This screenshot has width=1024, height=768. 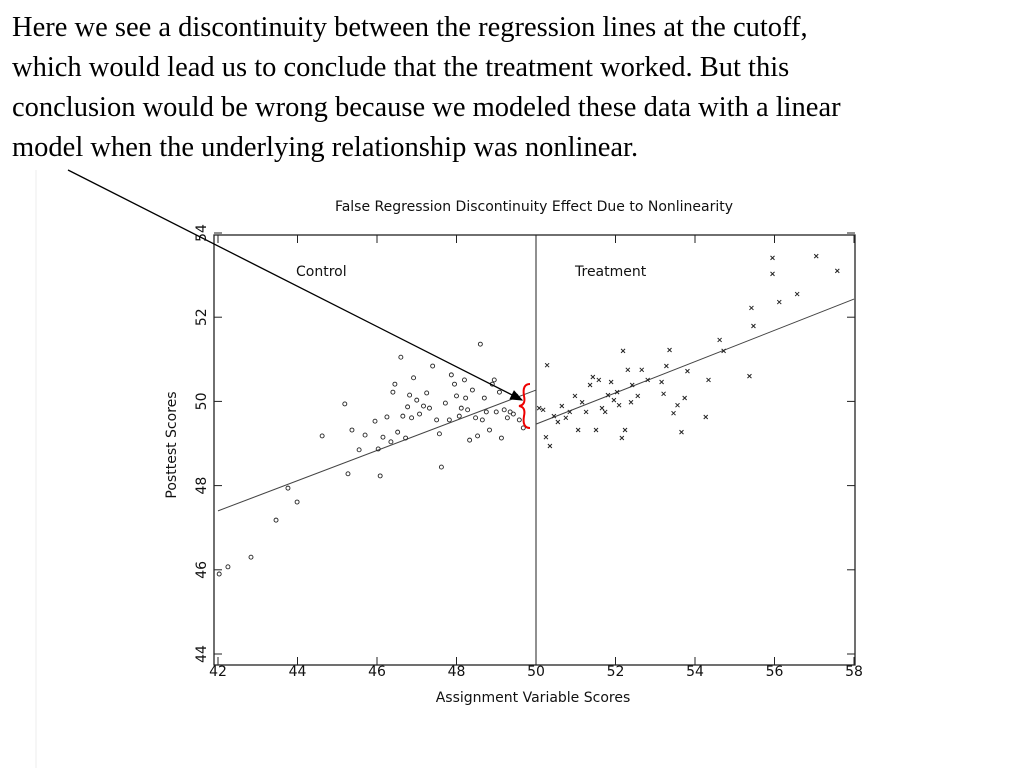 I want to click on y-tick-label: 54, so click(x=202, y=233).